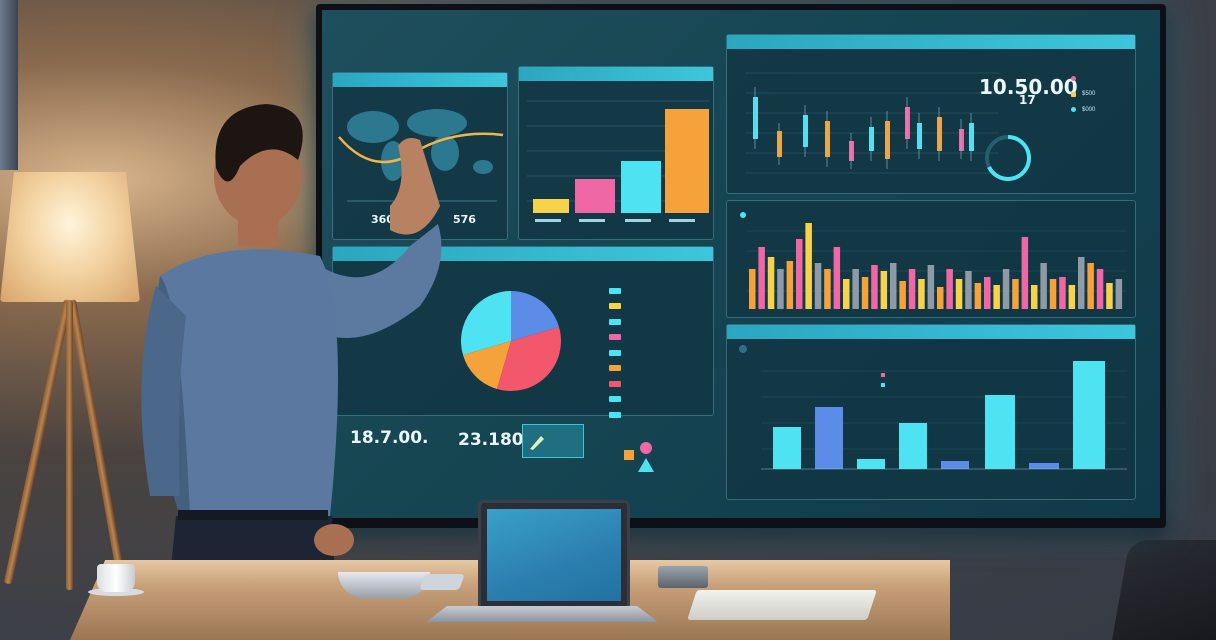 This screenshot has height=640, width=1216. What do you see at coordinates (382, 219) in the screenshot?
I see `map-left-value: 360` at bounding box center [382, 219].